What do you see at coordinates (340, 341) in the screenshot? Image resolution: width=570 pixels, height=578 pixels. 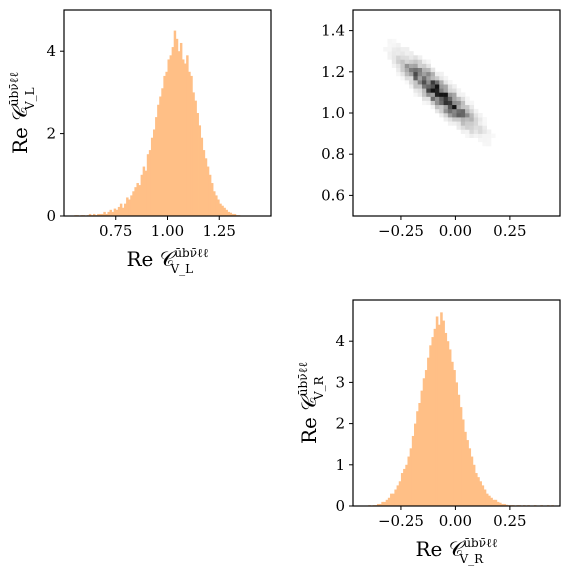 I see `histogram-vr-ytick-label: 4` at bounding box center [340, 341].